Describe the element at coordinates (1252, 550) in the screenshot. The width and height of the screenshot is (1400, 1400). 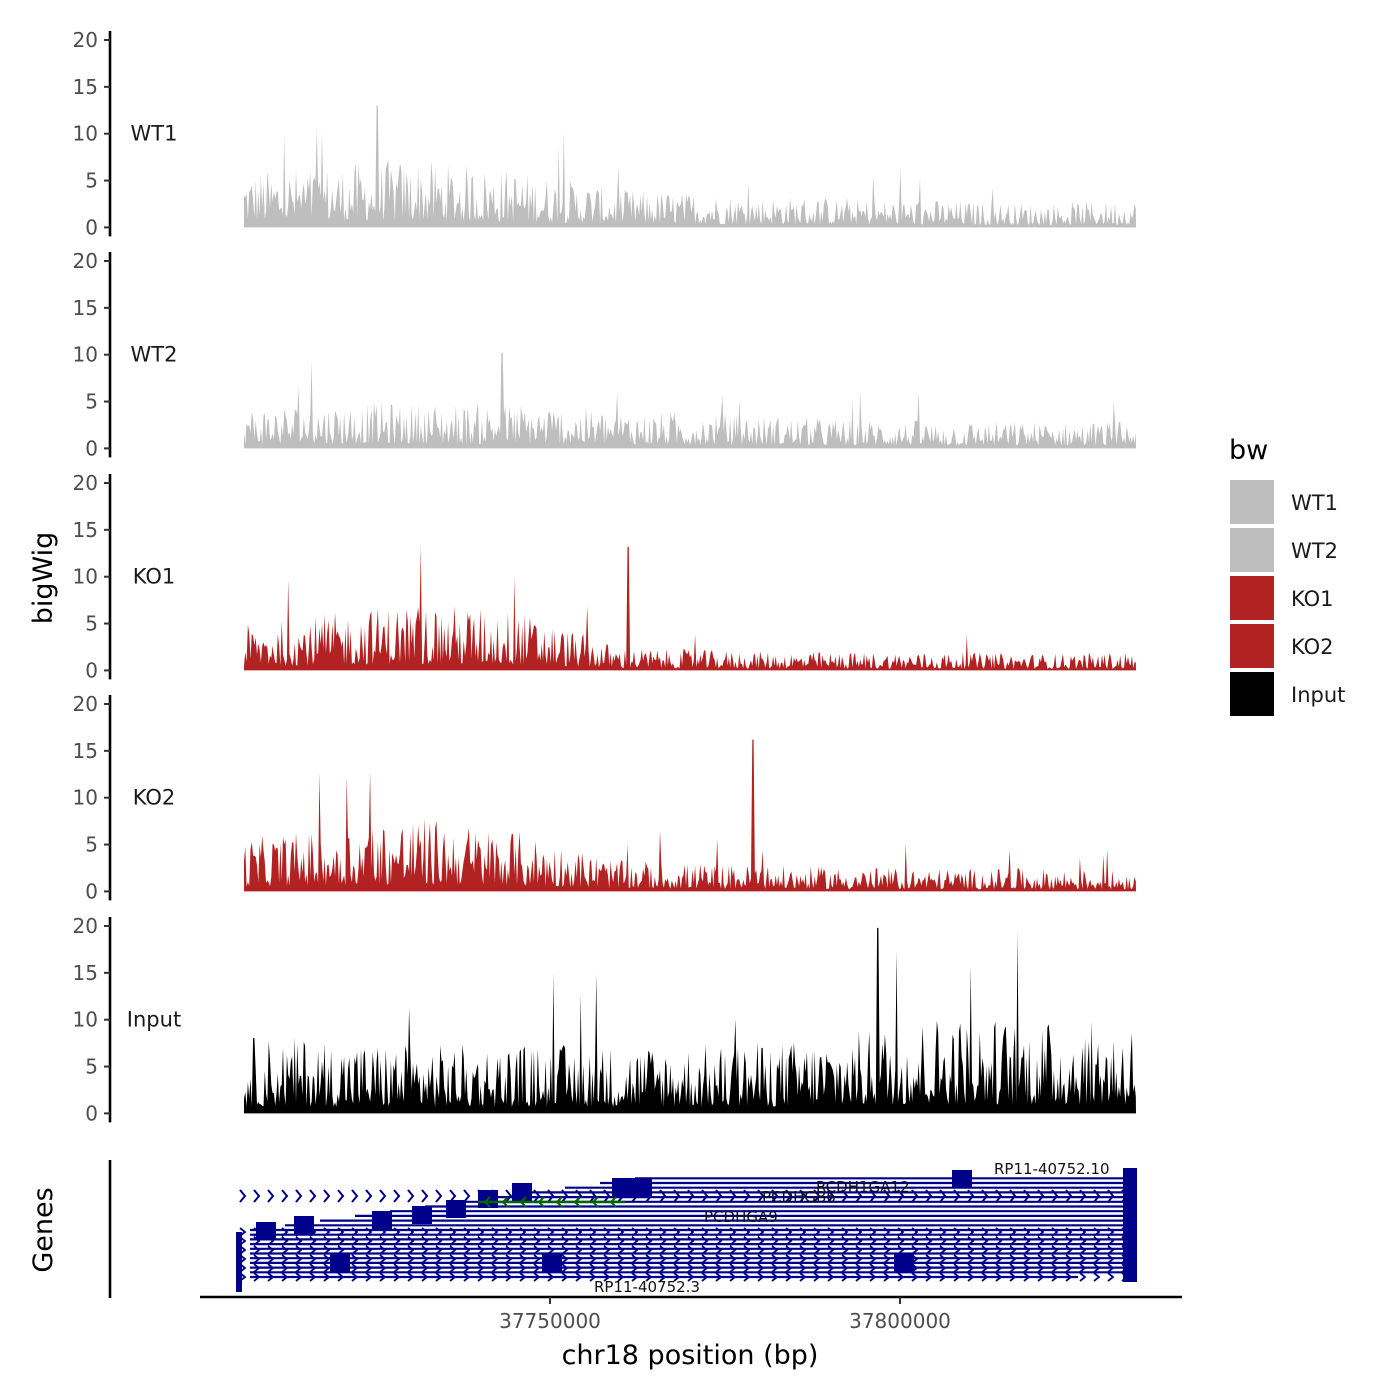
I see `legend-key-wt2` at that location.